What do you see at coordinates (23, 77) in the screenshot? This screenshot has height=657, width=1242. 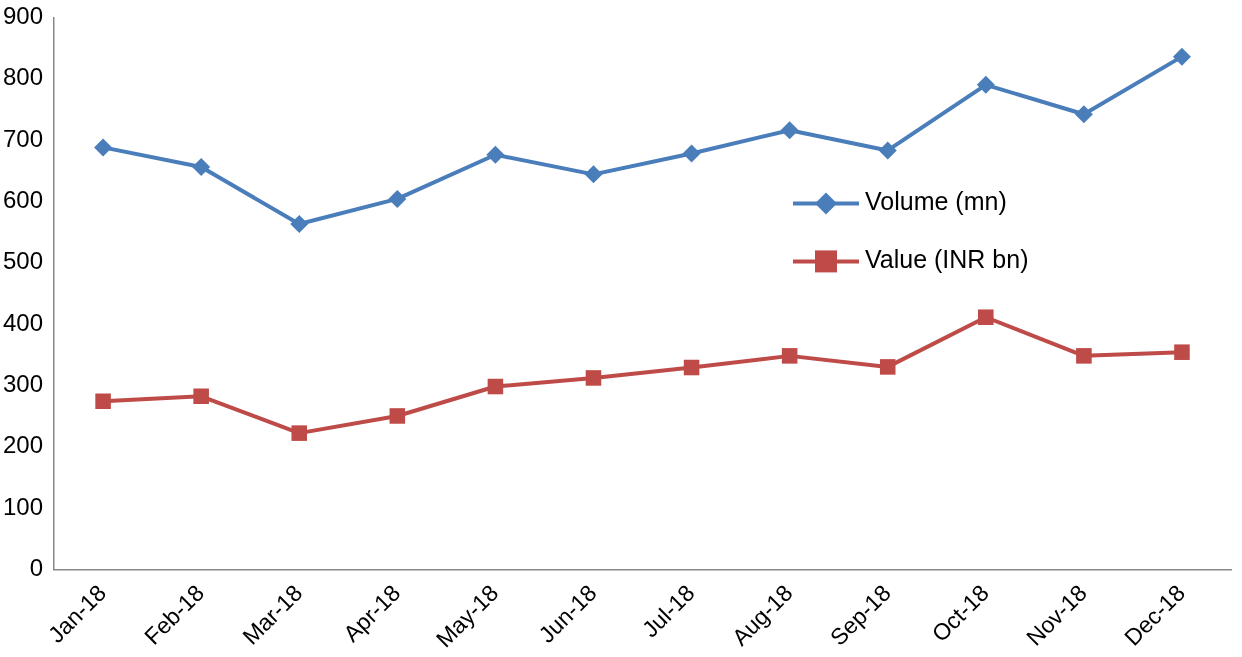 I see `y-tick-label: 800` at bounding box center [23, 77].